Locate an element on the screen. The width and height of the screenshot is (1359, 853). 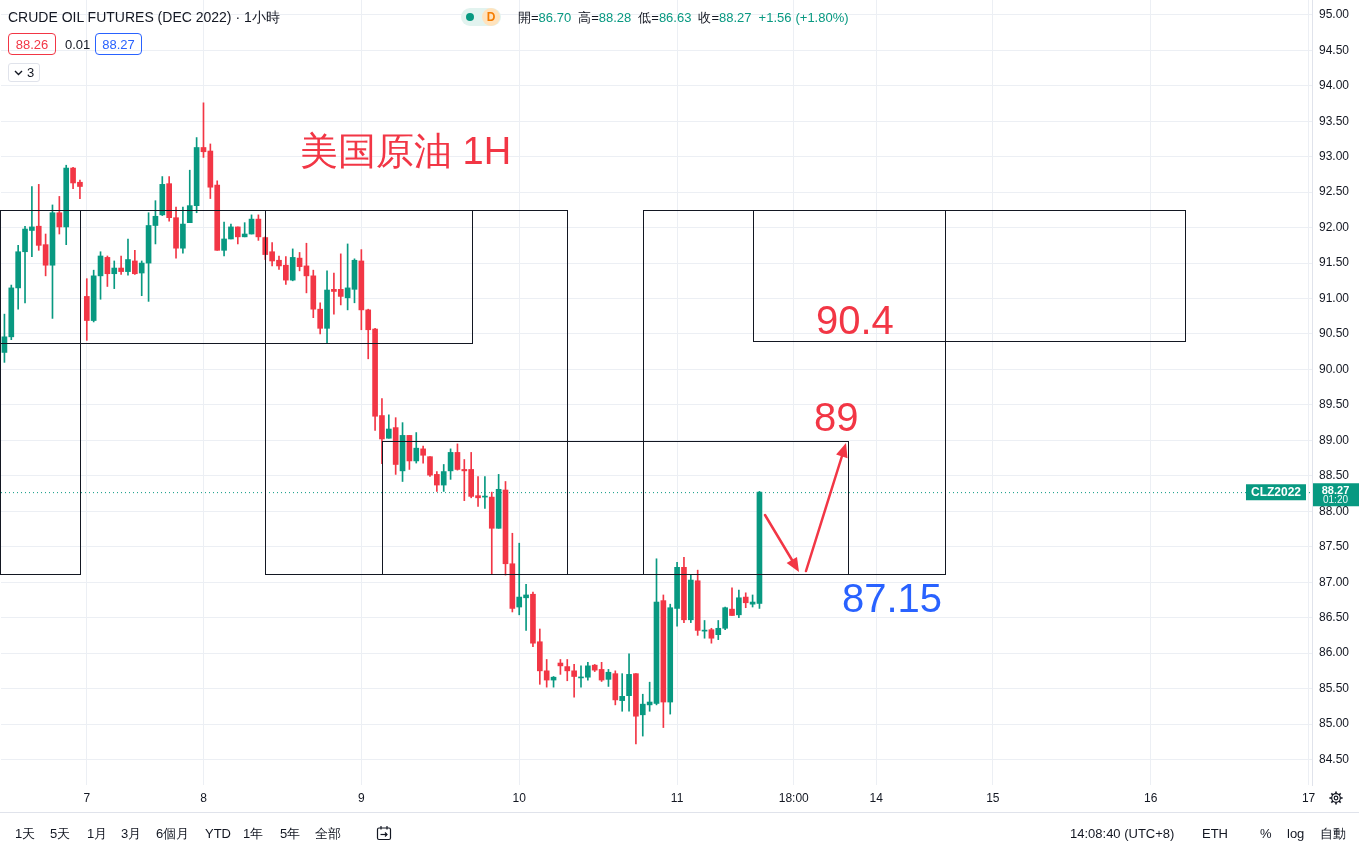
y-tick-label: 90.50 is located at coordinates (1334, 333).